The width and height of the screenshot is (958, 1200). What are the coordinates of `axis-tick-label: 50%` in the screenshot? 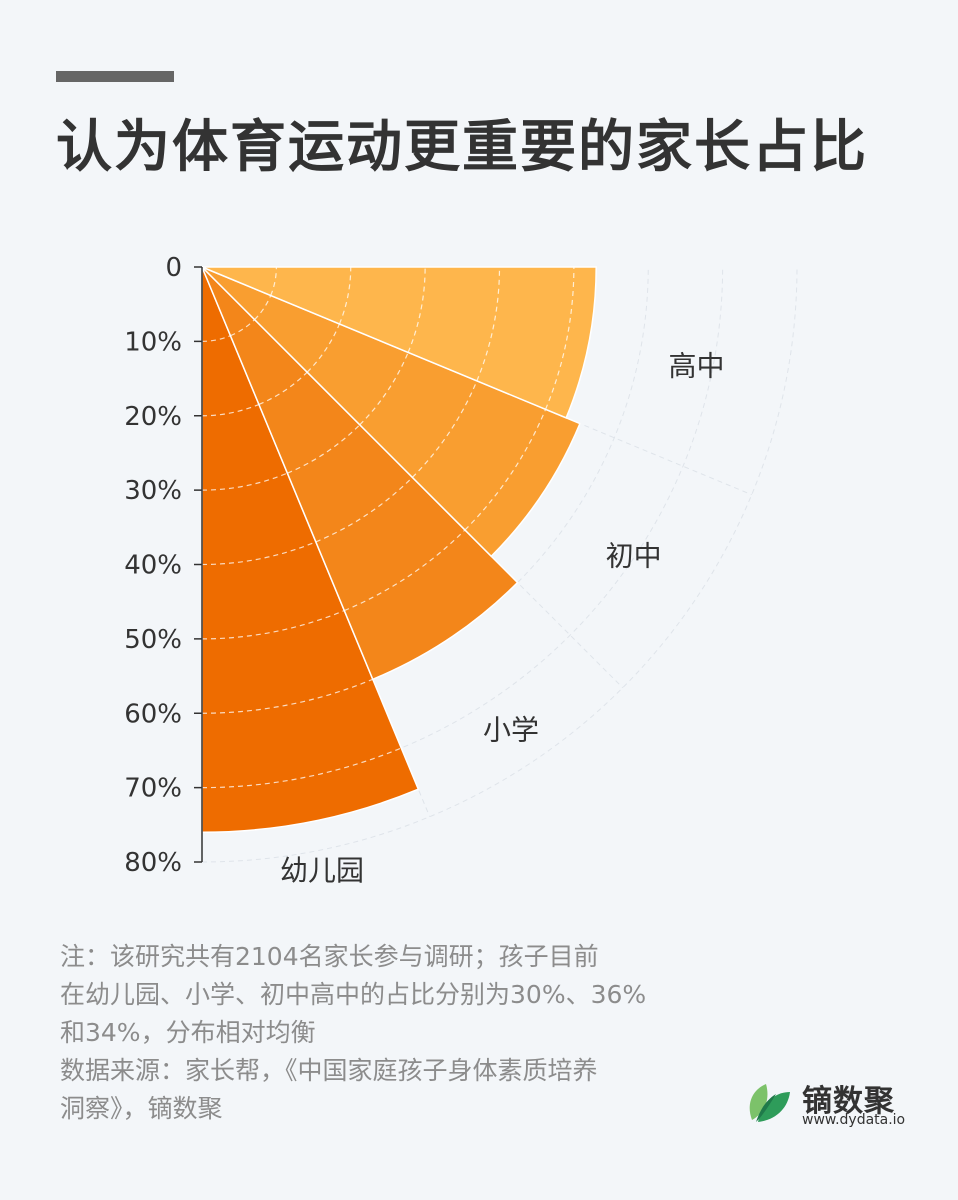 It's located at (153, 640).